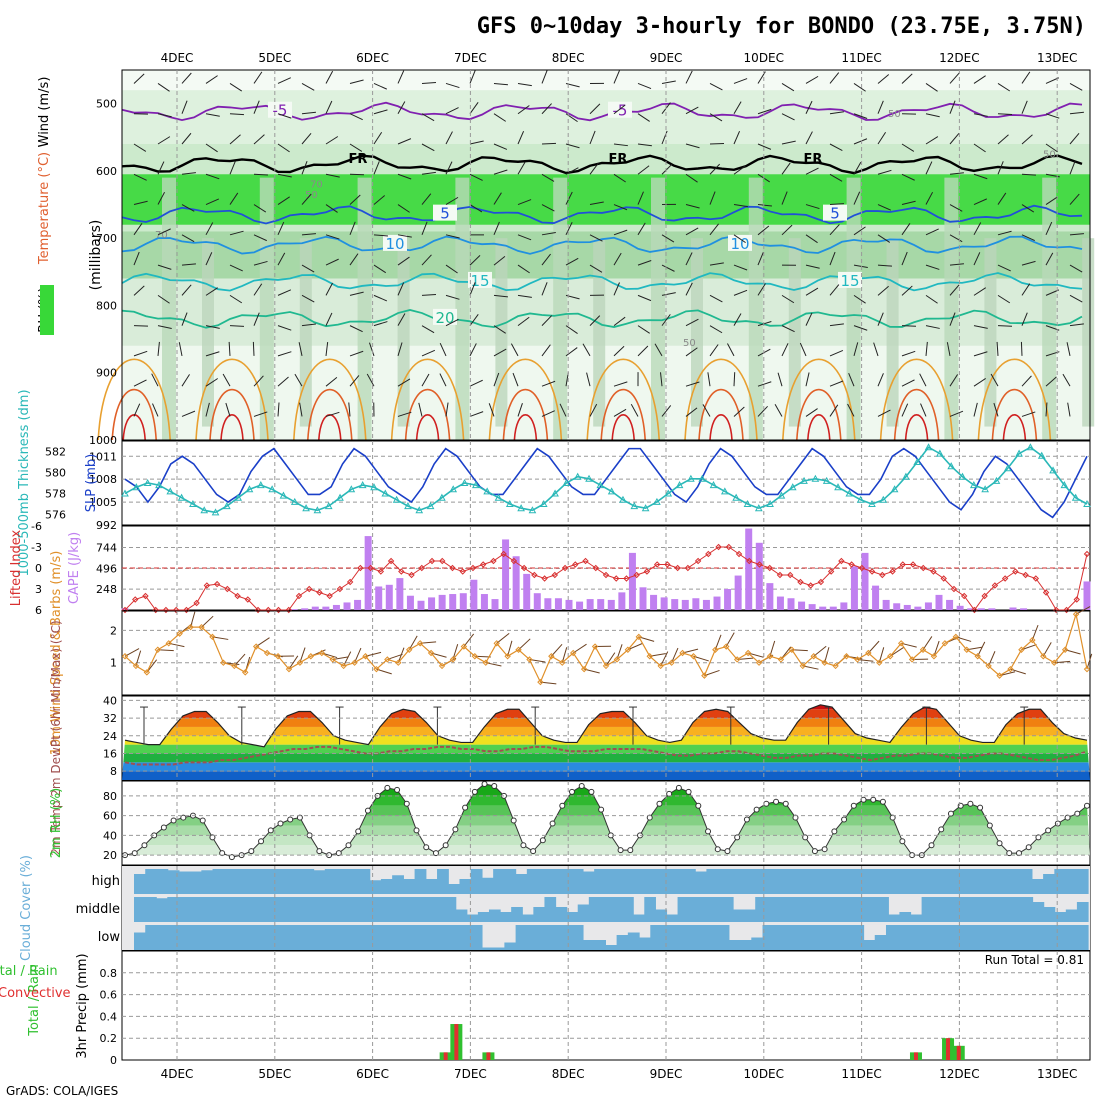 The image size is (1100, 1104). I want to click on legend-wind: Wind (m/s), so click(44, 112).